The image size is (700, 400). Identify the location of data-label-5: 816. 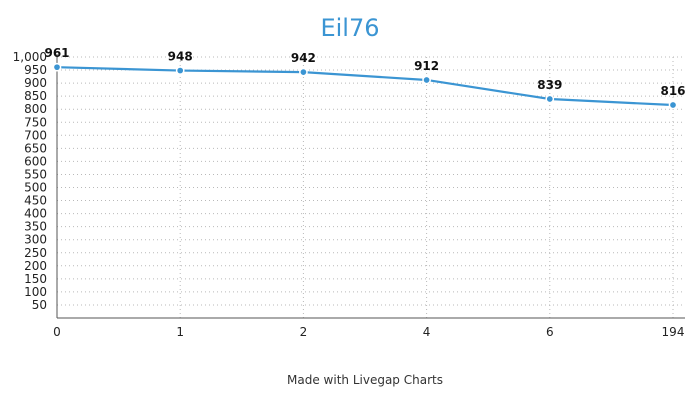
(672, 91).